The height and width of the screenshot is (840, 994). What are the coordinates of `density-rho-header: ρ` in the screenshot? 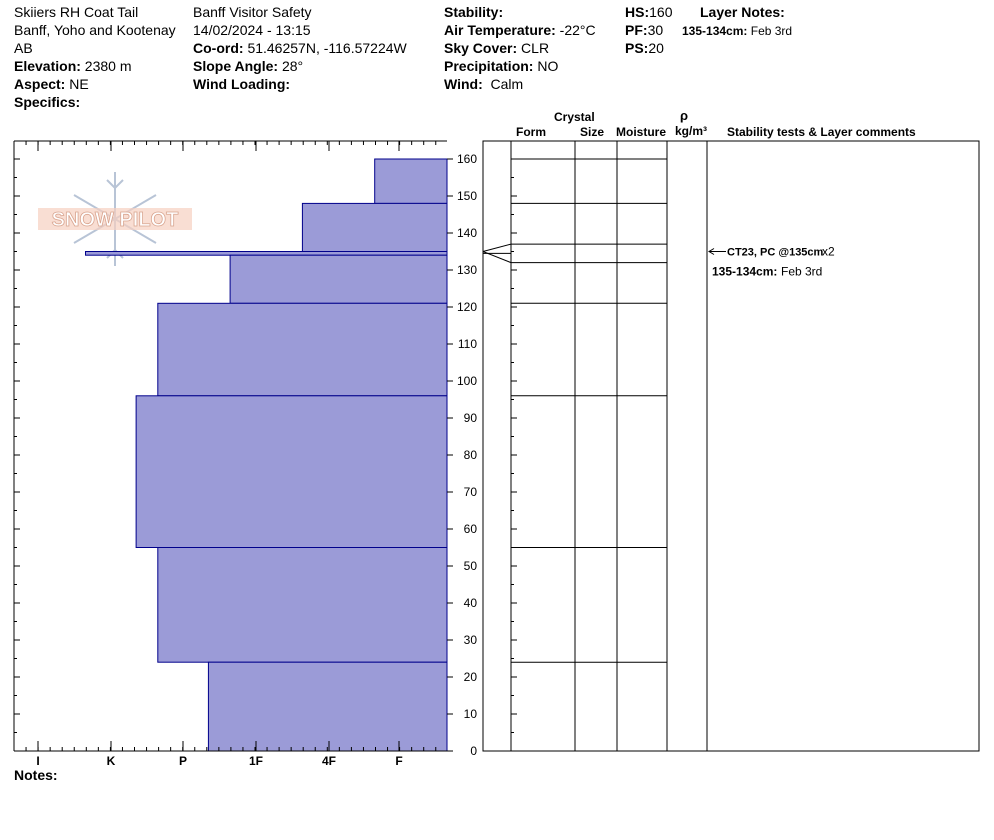 It's located at (684, 115).